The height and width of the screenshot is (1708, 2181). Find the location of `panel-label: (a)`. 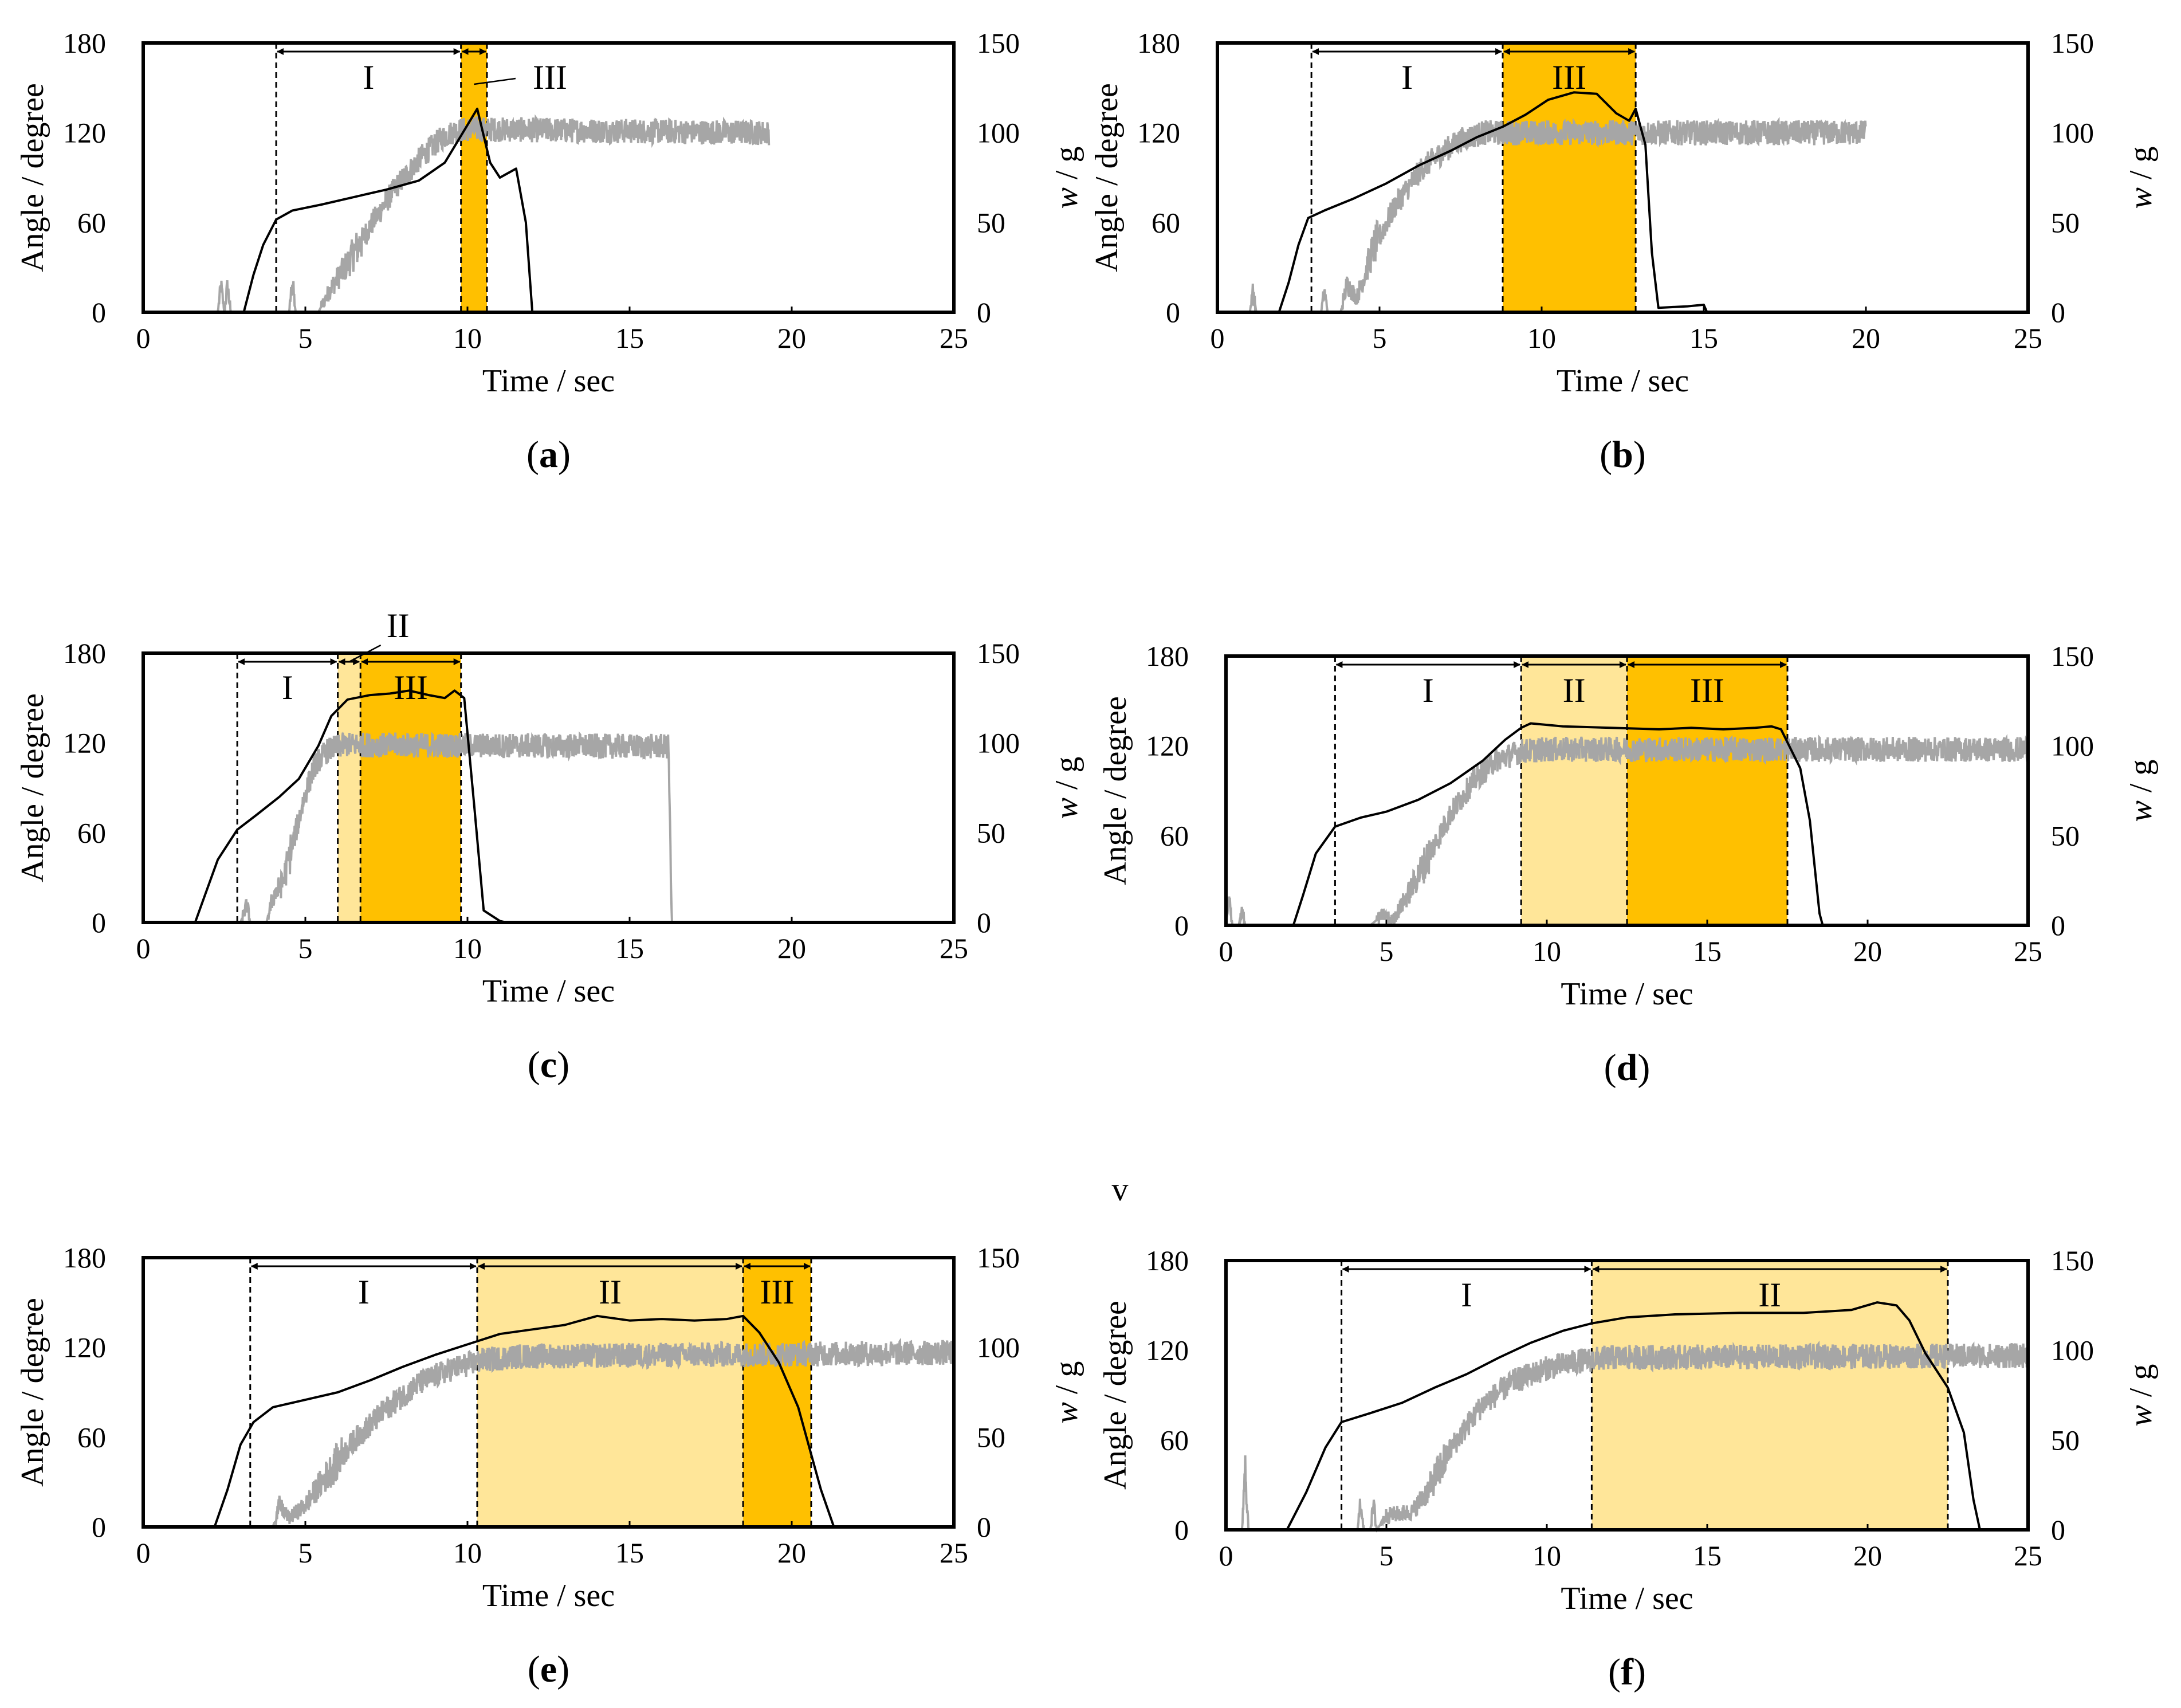

panel-label: (a) is located at coordinates (548, 455).